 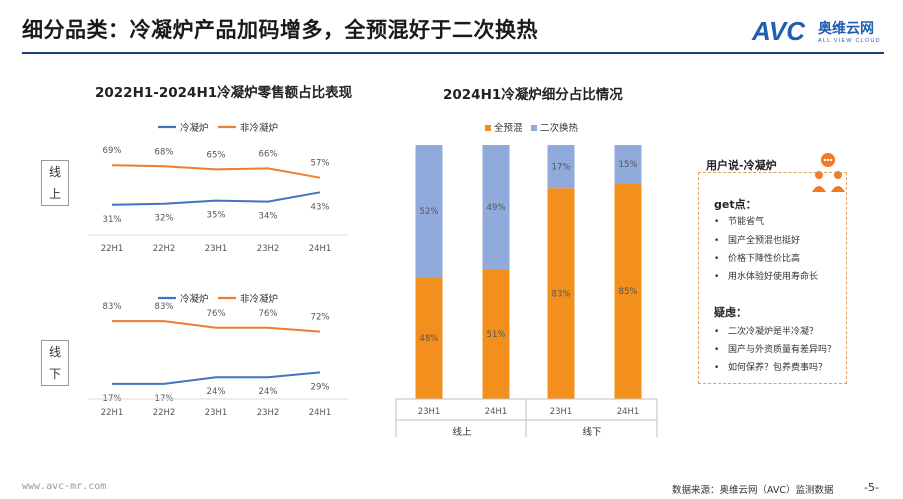 What do you see at coordinates (528, 281) in the screenshot?
I see `stacked-bars: 48% 52% 23H1 51% 49% 24H1 83% 17% 23H1 85% 15% 24H1` at bounding box center [528, 281].